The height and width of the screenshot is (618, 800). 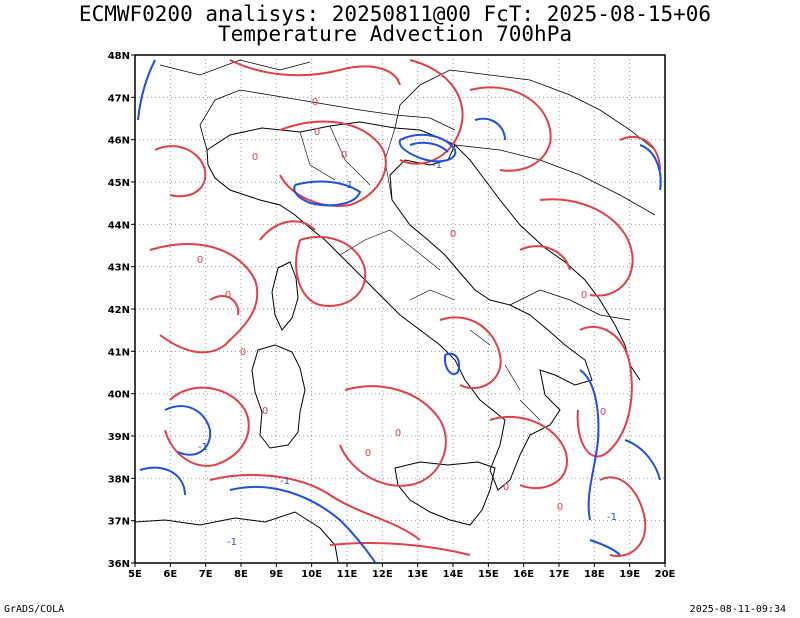 I want to click on lon-tick-label: 19E, so click(x=629, y=574).